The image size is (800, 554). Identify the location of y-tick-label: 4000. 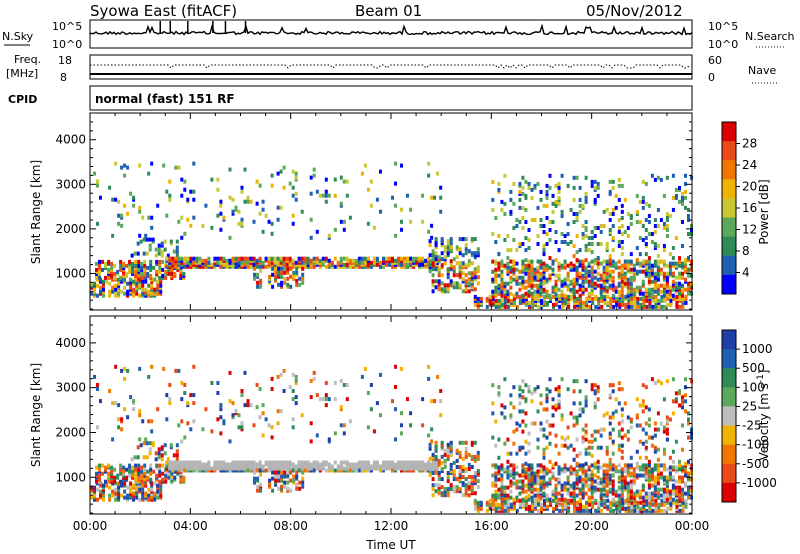
(70, 140).